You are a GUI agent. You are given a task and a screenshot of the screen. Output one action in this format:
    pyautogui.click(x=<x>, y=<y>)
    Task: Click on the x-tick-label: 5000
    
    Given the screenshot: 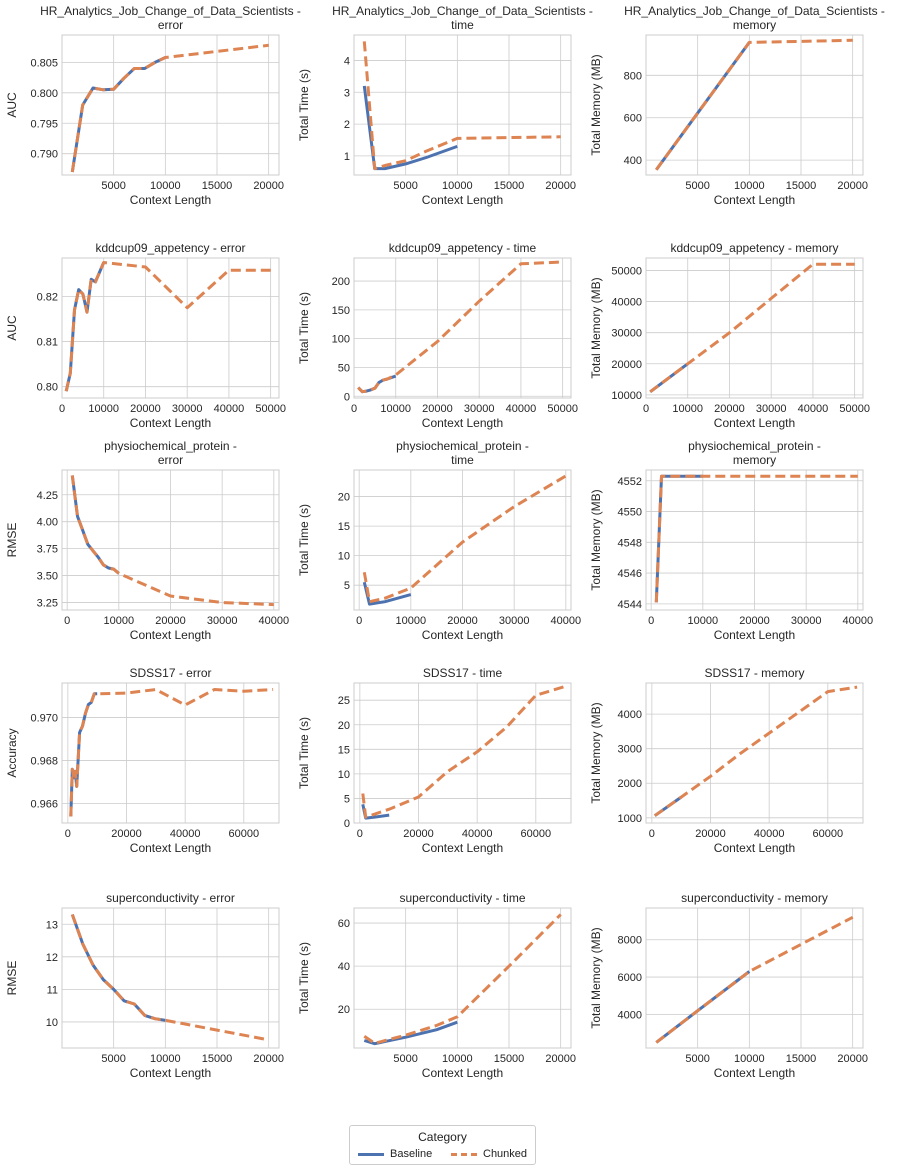 What is the action you would take?
    pyautogui.click(x=405, y=1059)
    